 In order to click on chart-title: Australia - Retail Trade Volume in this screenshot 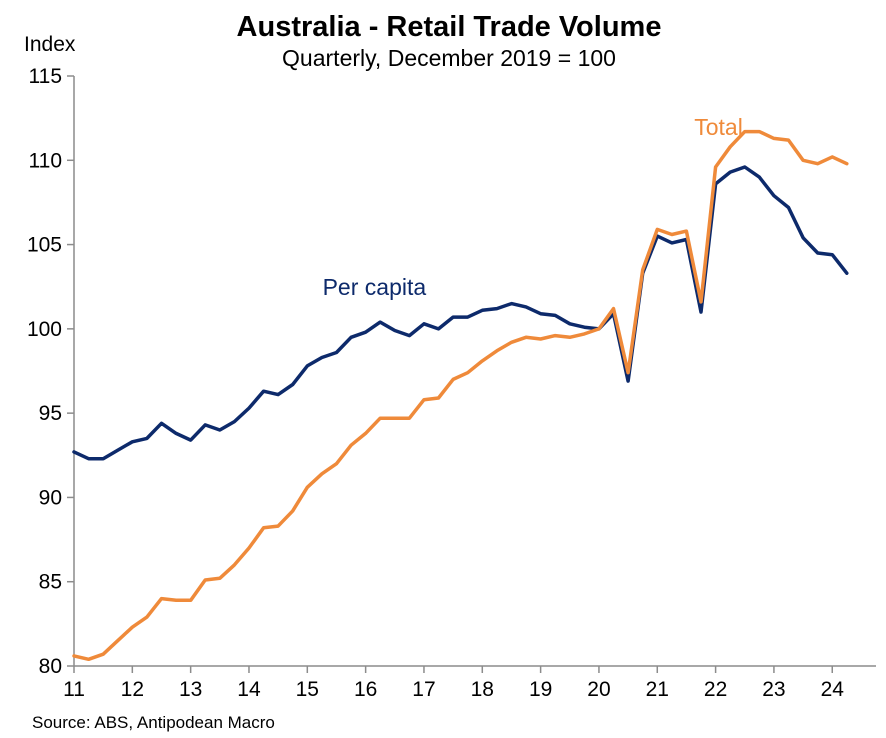, I will do `click(449, 27)`.